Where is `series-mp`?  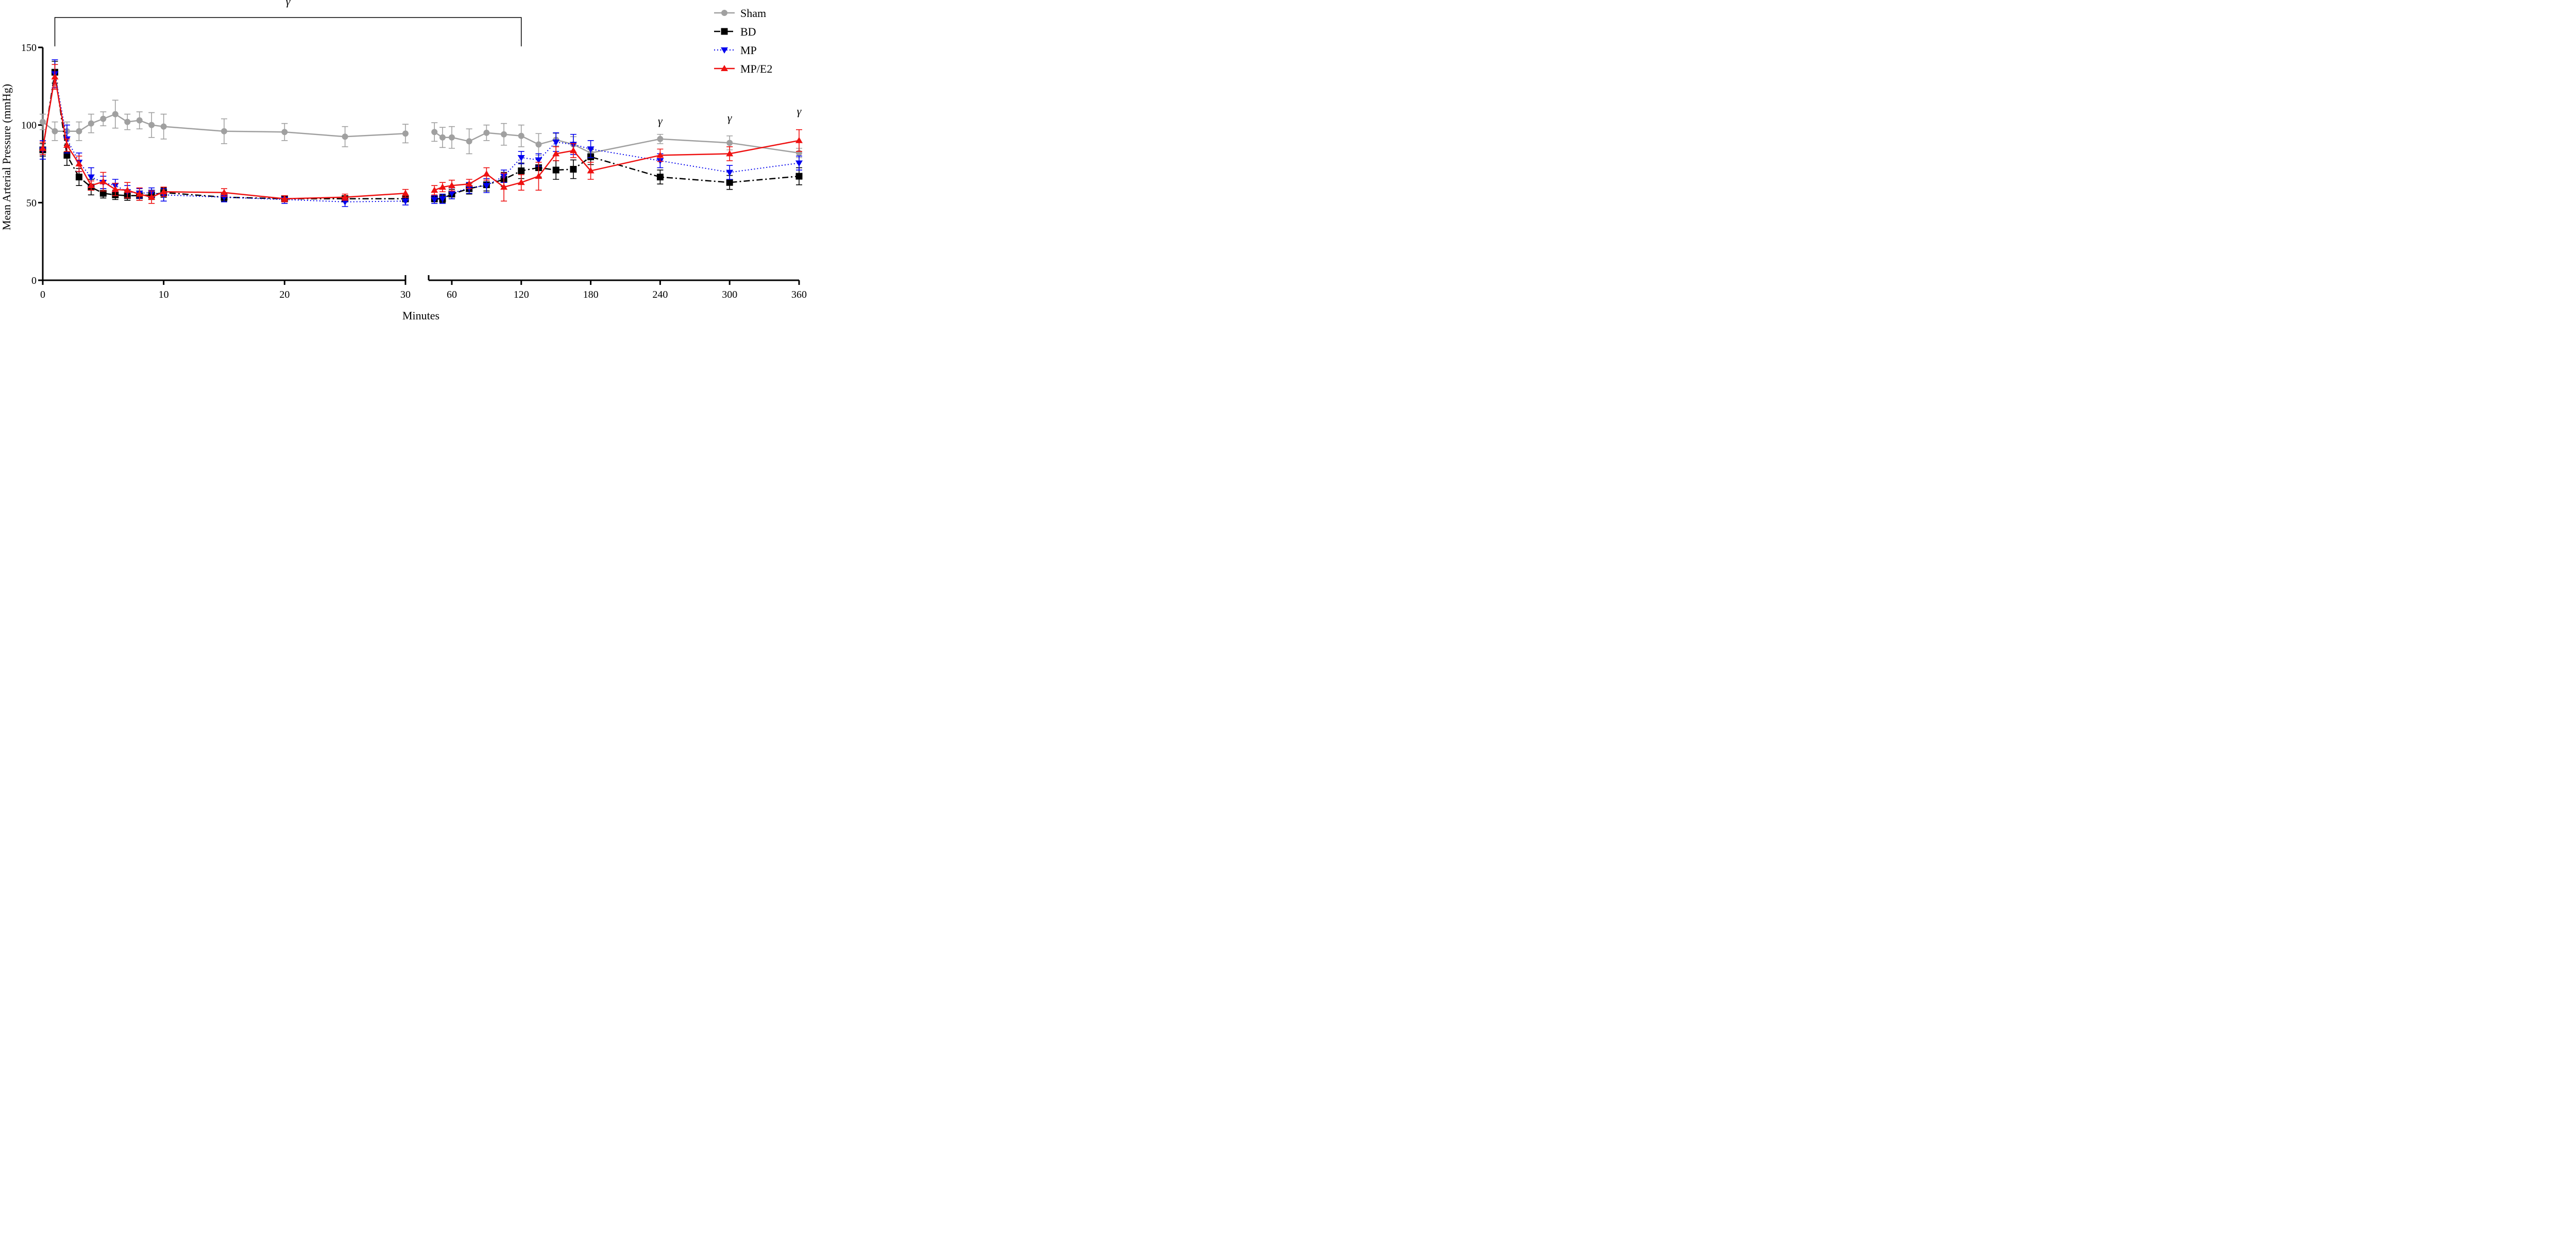
series-mp is located at coordinates (421, 133).